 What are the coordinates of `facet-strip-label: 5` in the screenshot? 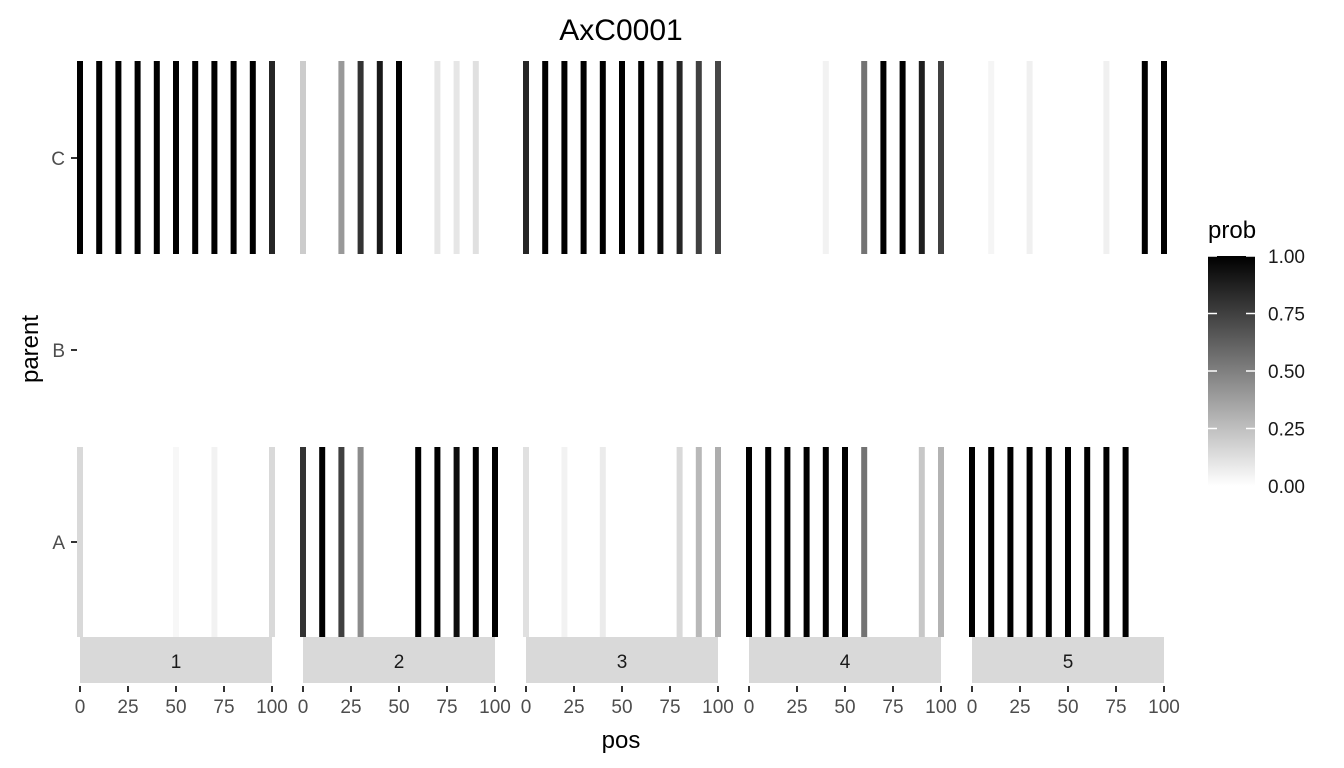 It's located at (1068, 662).